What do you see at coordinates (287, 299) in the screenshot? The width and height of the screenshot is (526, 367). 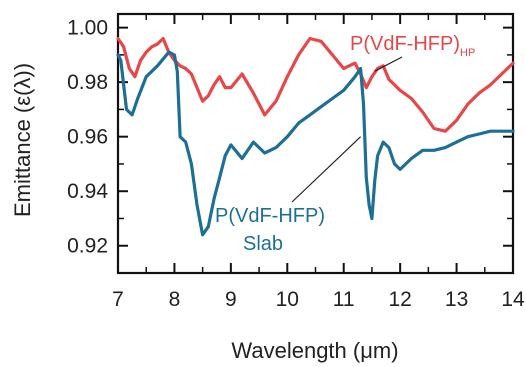 I see `x-tick-label: 10` at bounding box center [287, 299].